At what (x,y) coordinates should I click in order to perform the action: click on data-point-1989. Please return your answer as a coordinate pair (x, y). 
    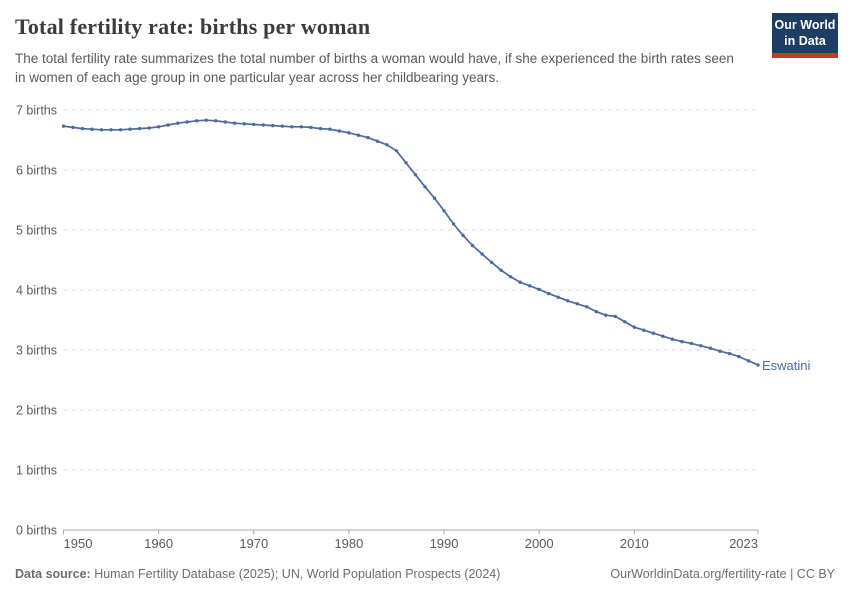
    Looking at the image, I should click on (434, 198).